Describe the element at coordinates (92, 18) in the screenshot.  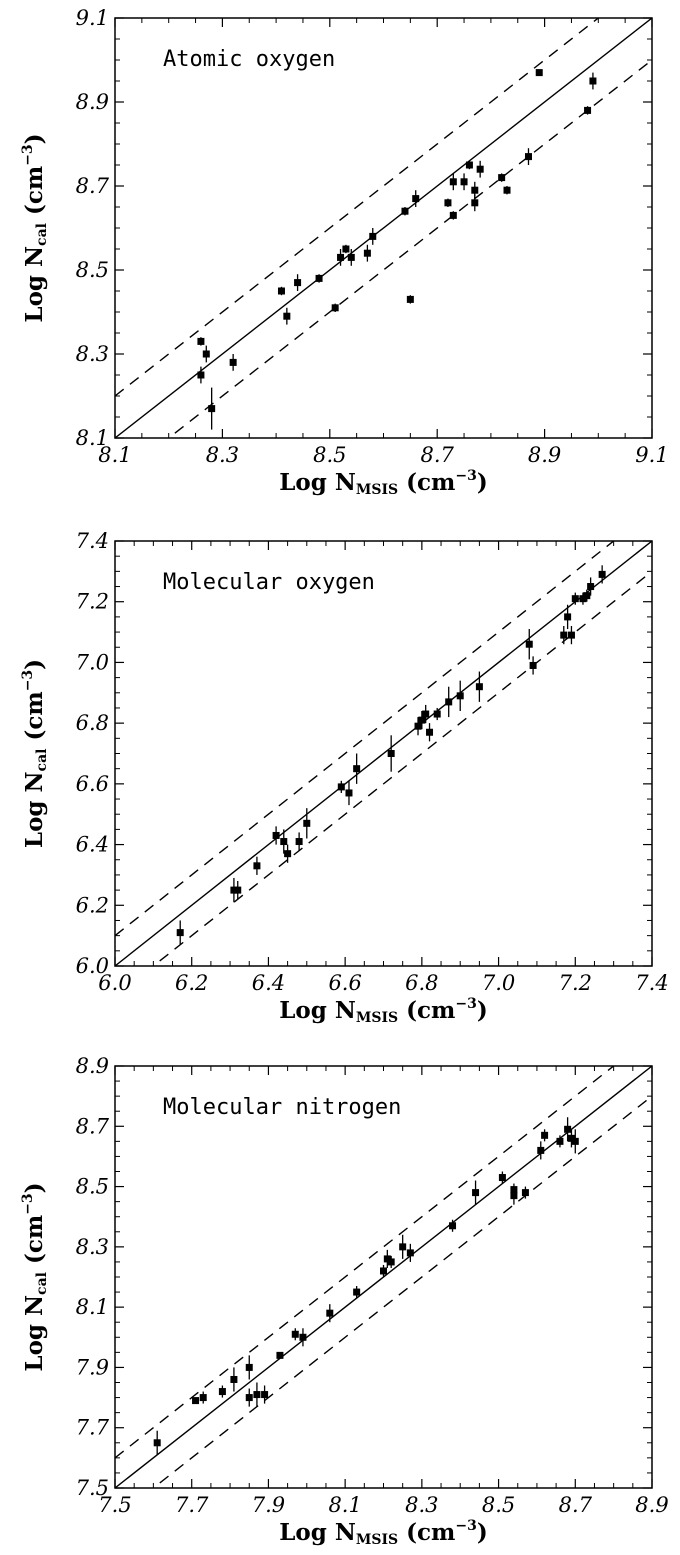
I see `y-tick-label: 9.1` at that location.